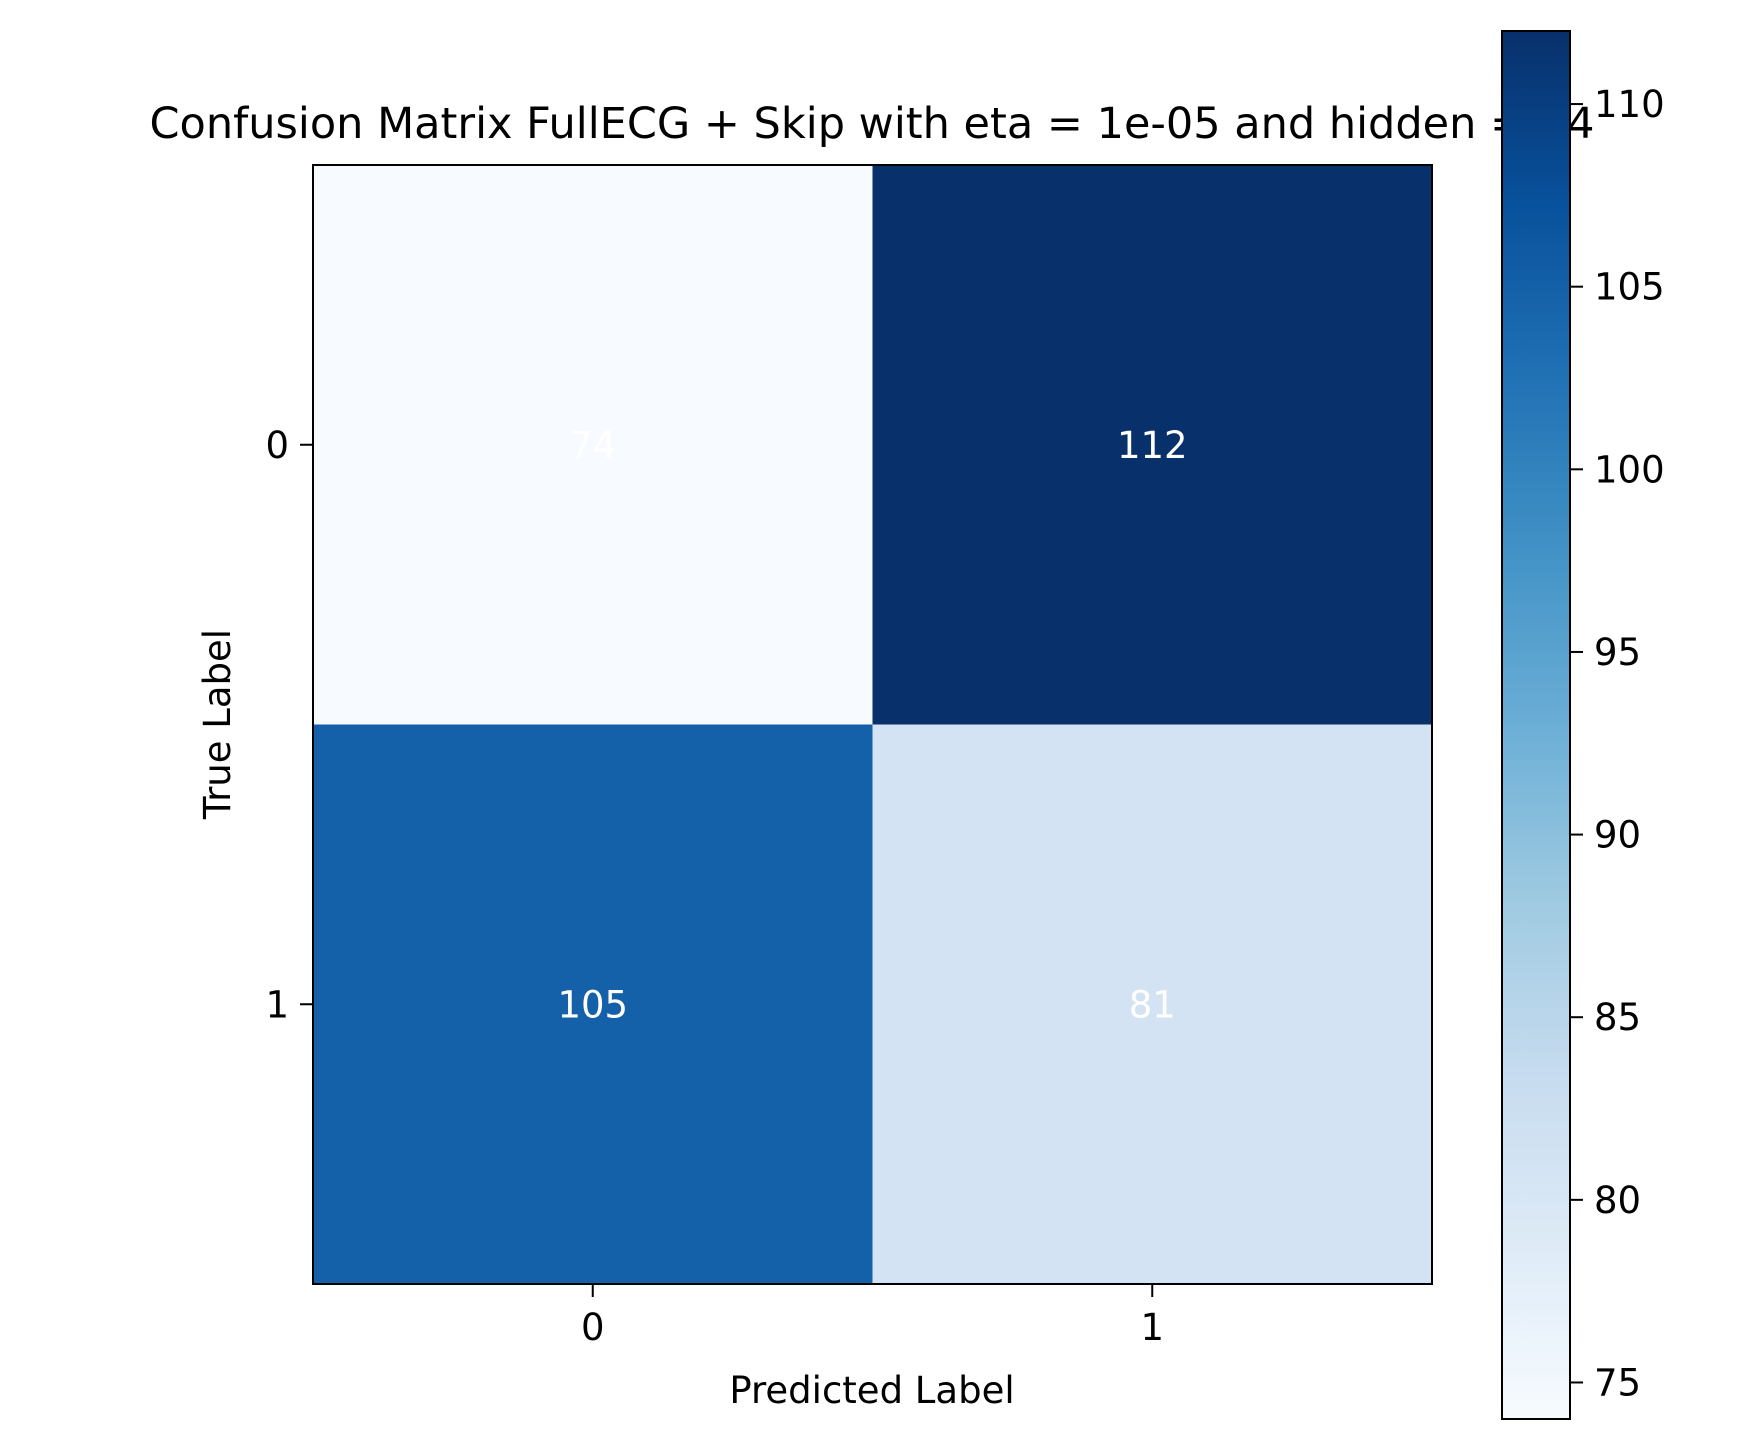 This screenshot has width=1740, height=1446. I want to click on colorbar-tick-label-4: 95, so click(1617, 652).